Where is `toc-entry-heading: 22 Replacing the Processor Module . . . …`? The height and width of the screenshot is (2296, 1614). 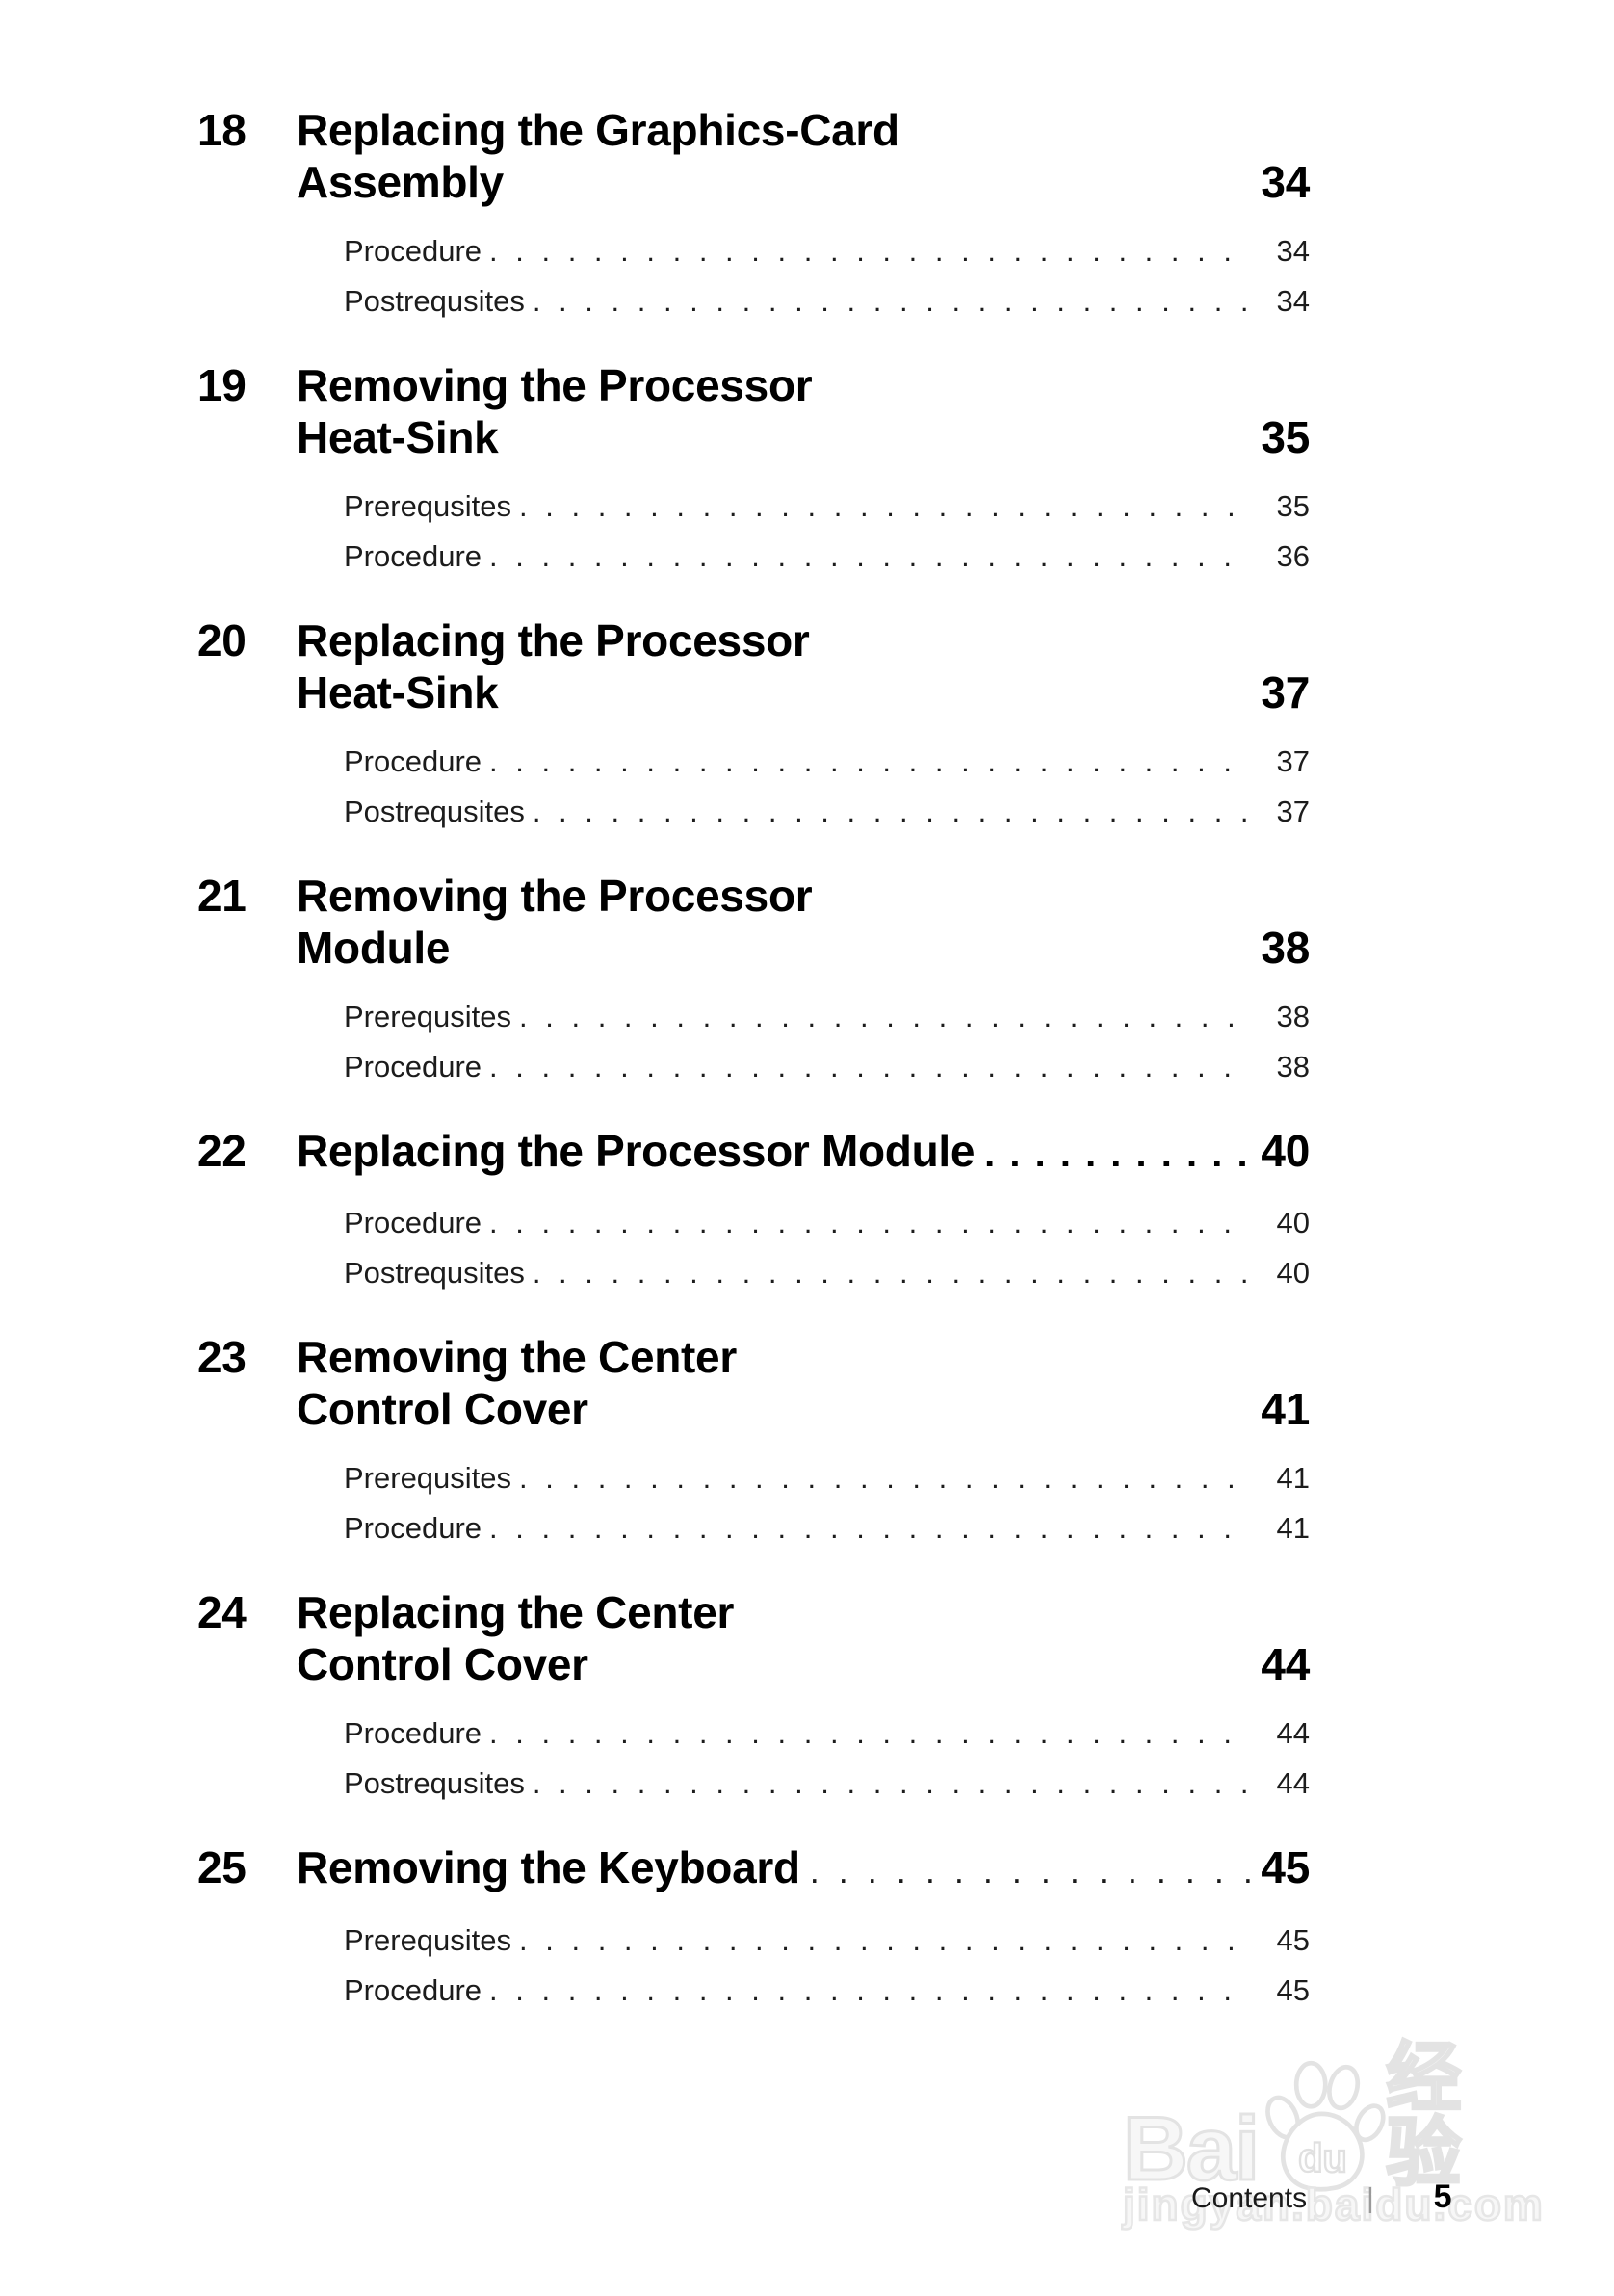
toc-entry-heading: 22 Replacing the Processor Module . . . … is located at coordinates (753, 1152).